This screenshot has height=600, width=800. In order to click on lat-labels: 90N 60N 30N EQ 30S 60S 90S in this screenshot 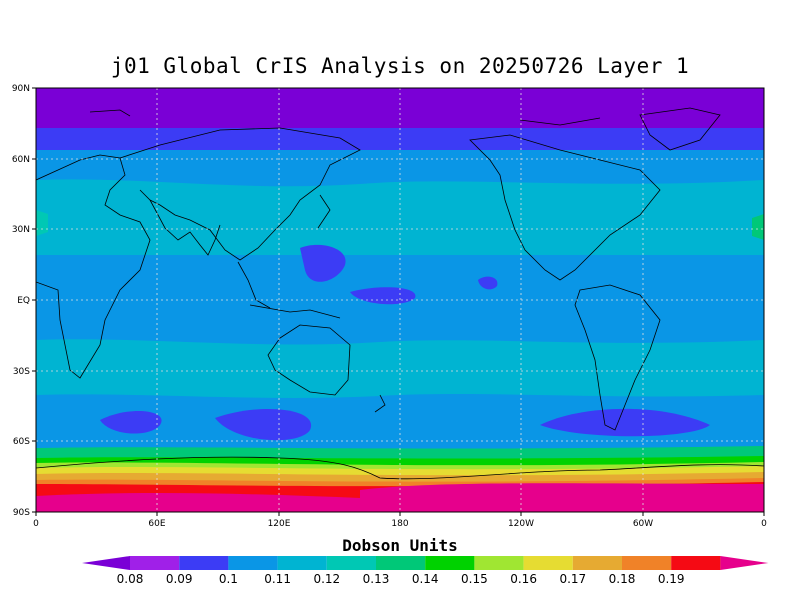, I will do `click(21, 301)`.